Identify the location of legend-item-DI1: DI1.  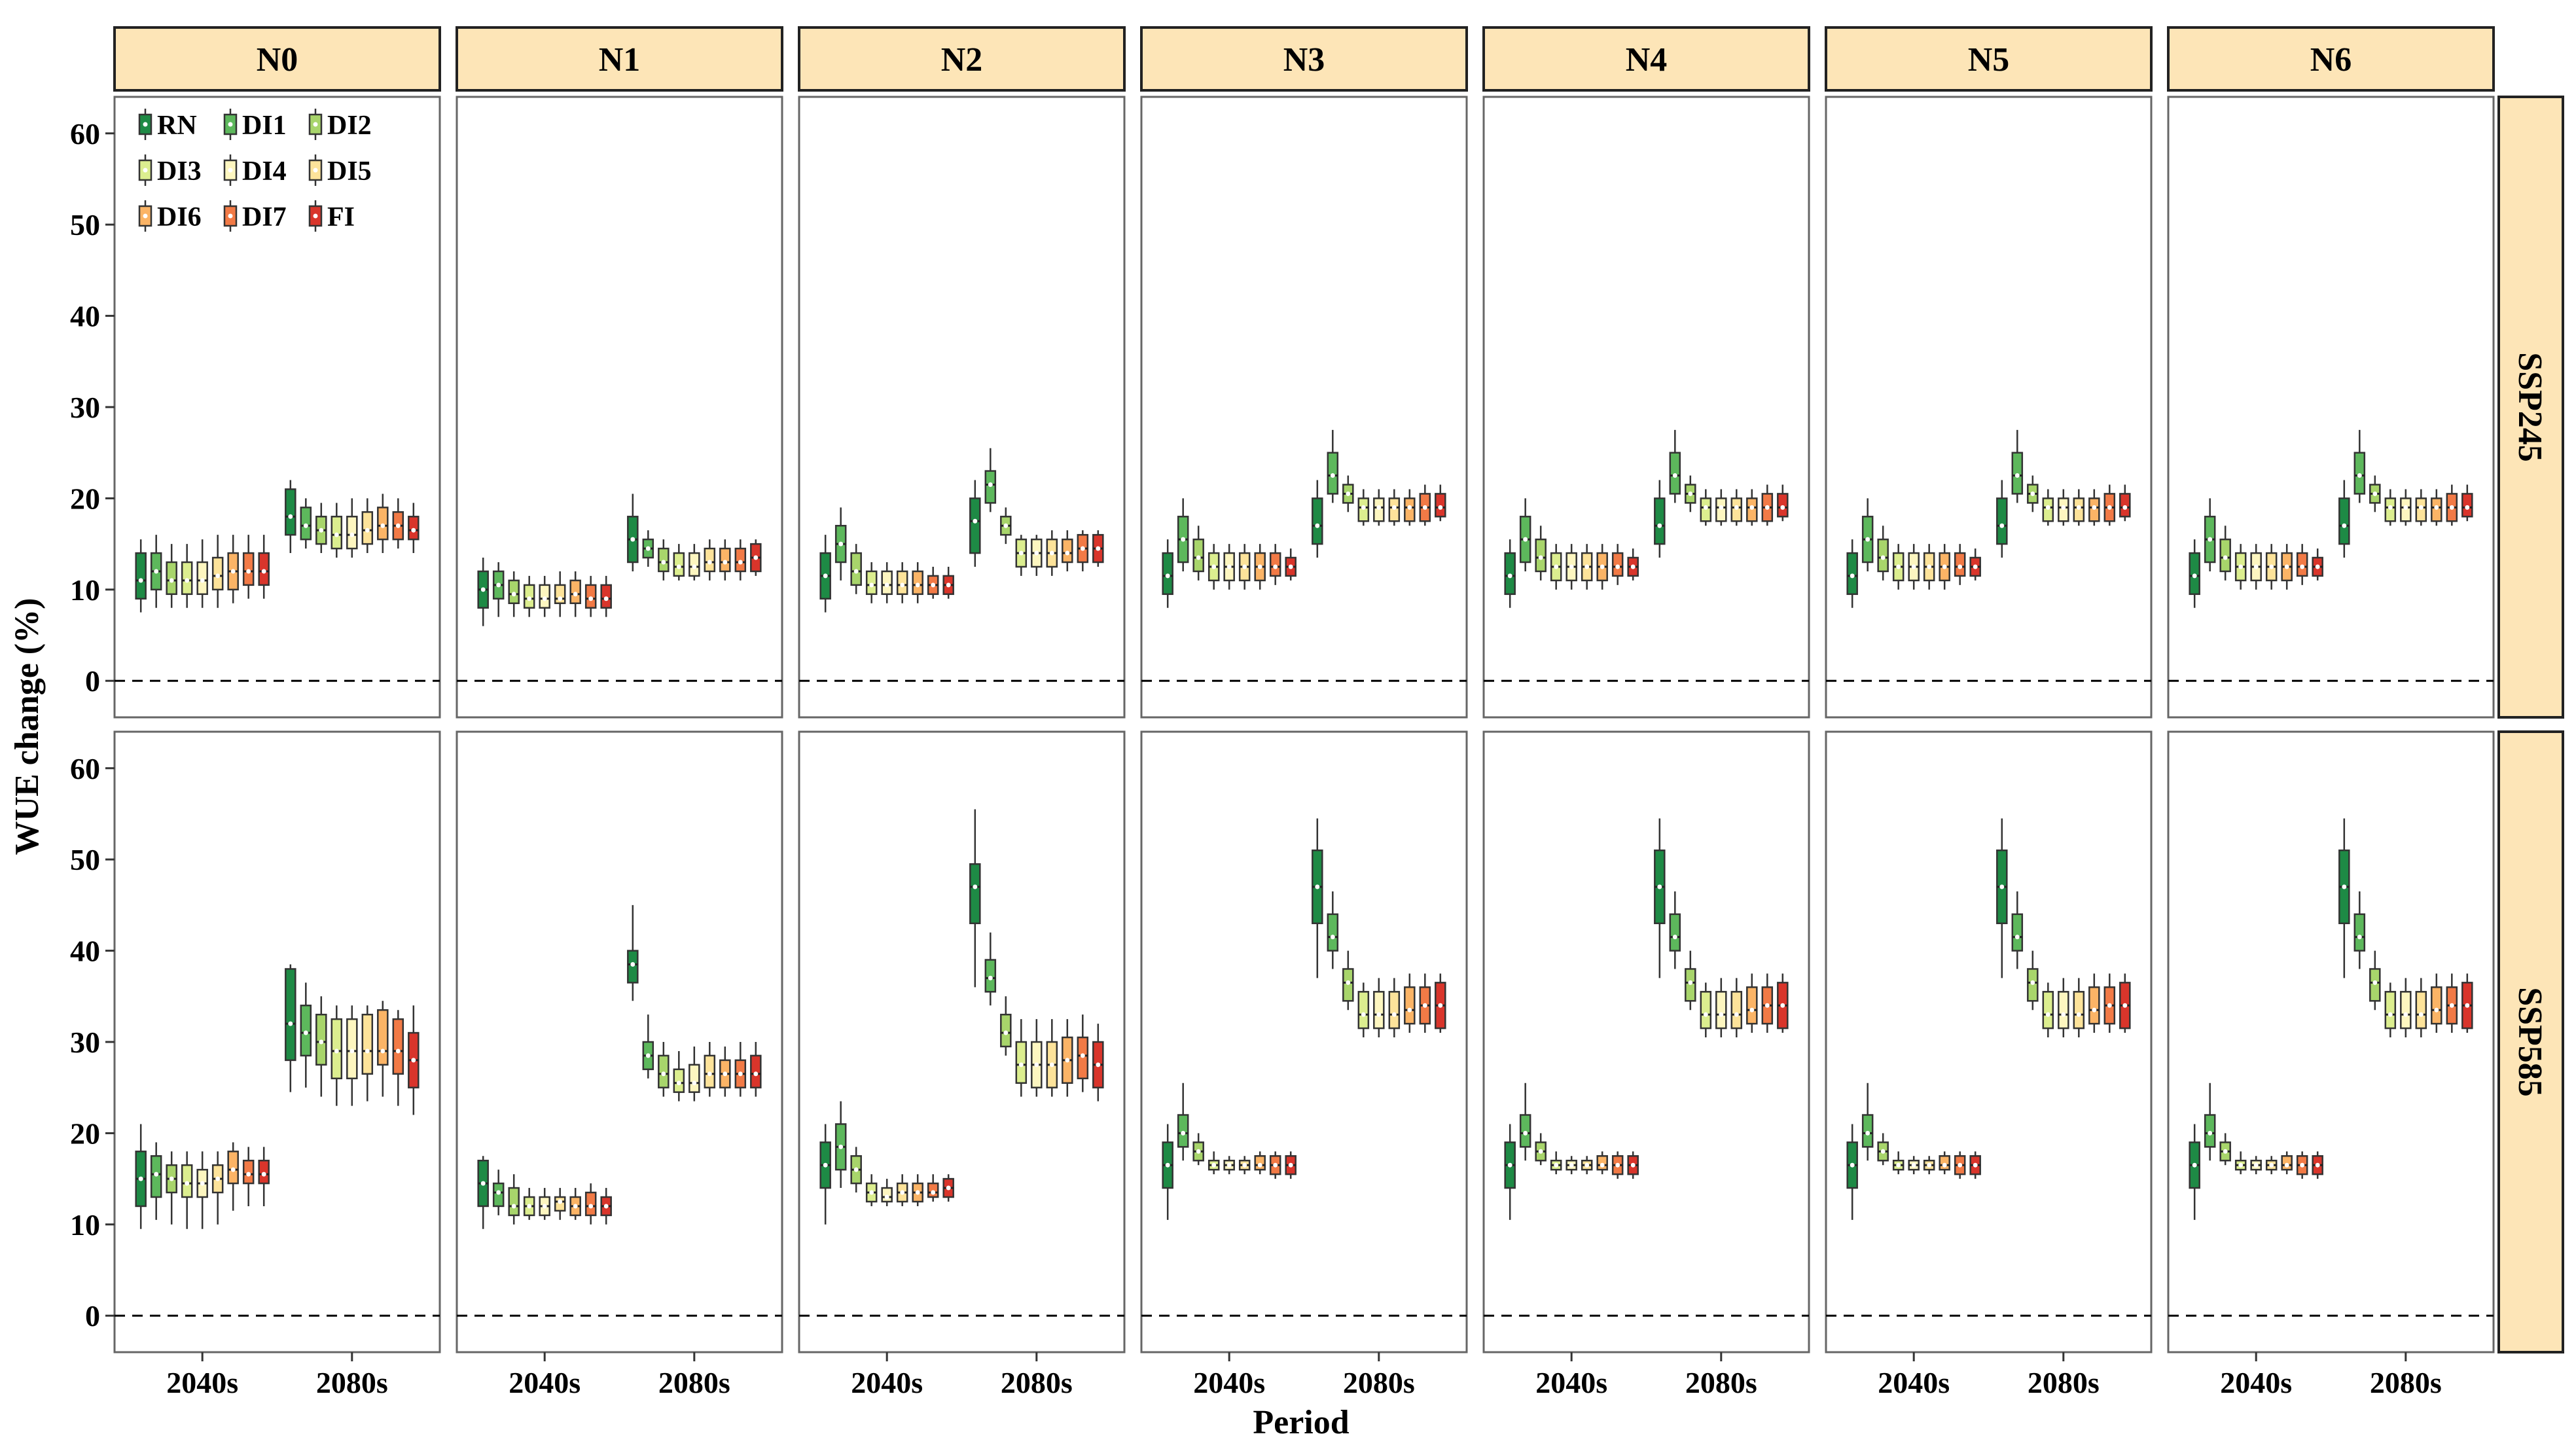
(255, 125).